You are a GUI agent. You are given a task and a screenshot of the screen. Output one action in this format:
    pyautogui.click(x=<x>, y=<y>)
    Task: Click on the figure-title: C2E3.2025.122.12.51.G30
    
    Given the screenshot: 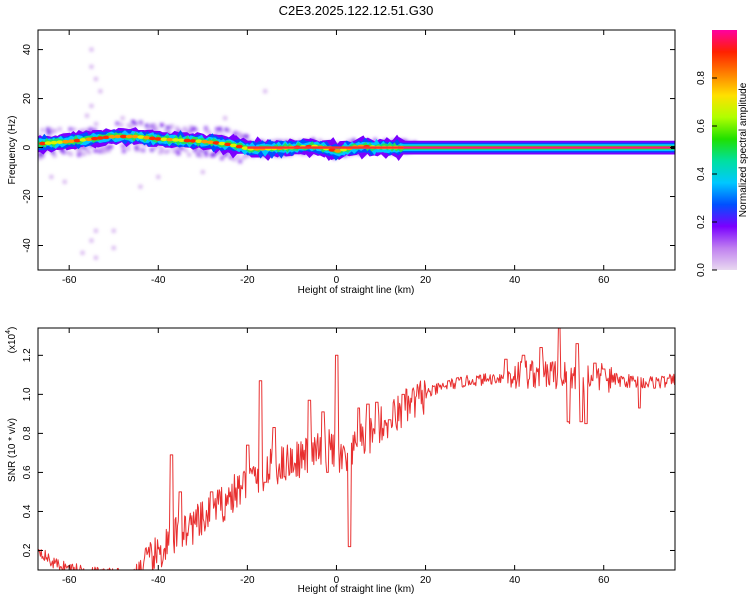 What is the action you would take?
    pyautogui.click(x=356, y=10)
    